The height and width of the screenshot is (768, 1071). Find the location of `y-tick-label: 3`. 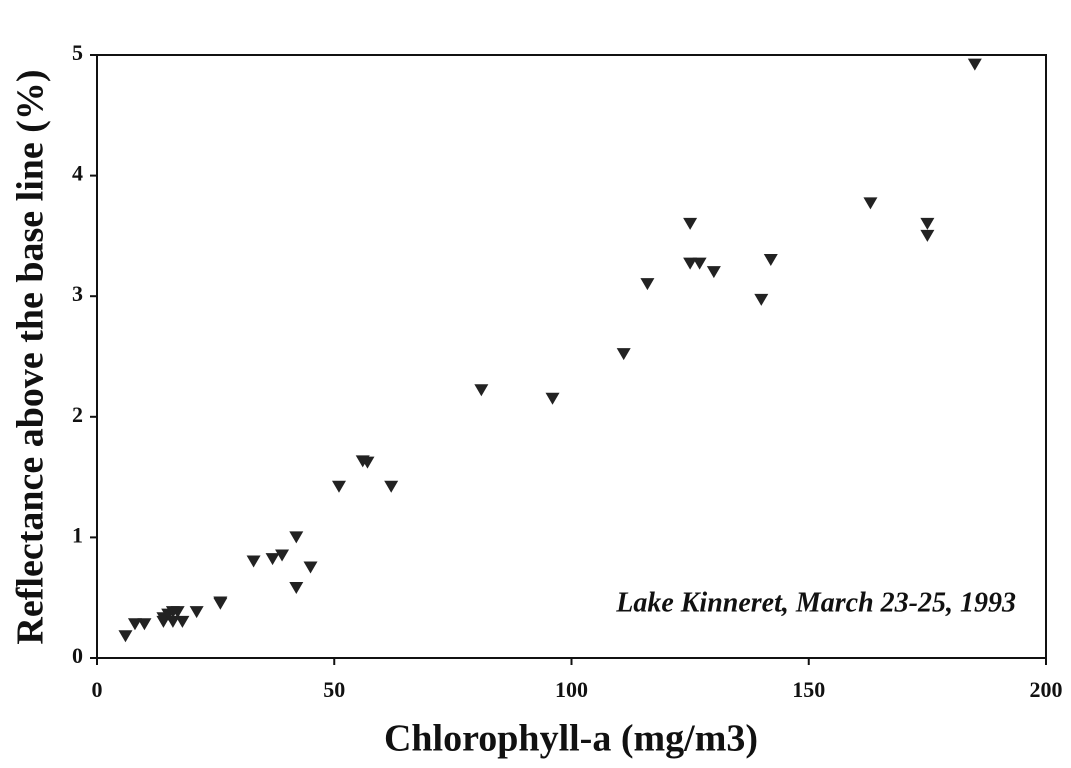

y-tick-label: 3 is located at coordinates (77, 293).